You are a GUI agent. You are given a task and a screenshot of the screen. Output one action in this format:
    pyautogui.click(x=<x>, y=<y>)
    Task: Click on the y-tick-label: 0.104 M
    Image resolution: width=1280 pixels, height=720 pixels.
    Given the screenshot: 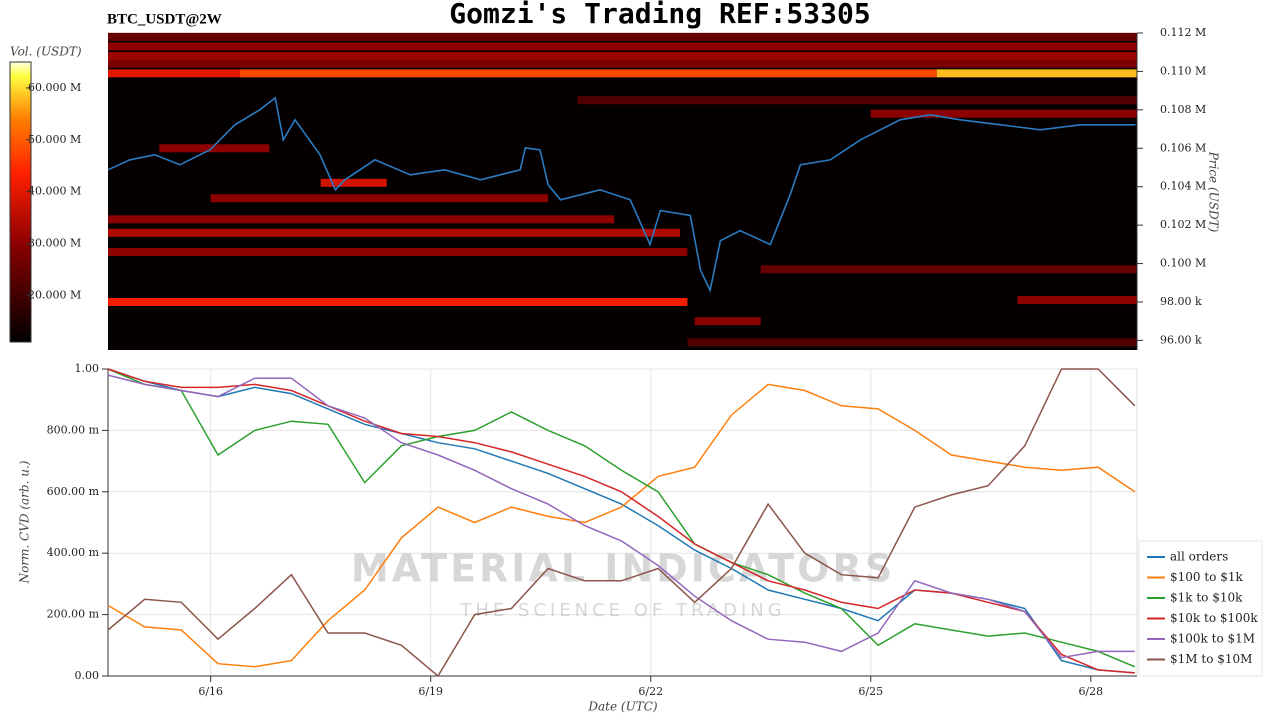 What is the action you would take?
    pyautogui.click(x=1183, y=186)
    